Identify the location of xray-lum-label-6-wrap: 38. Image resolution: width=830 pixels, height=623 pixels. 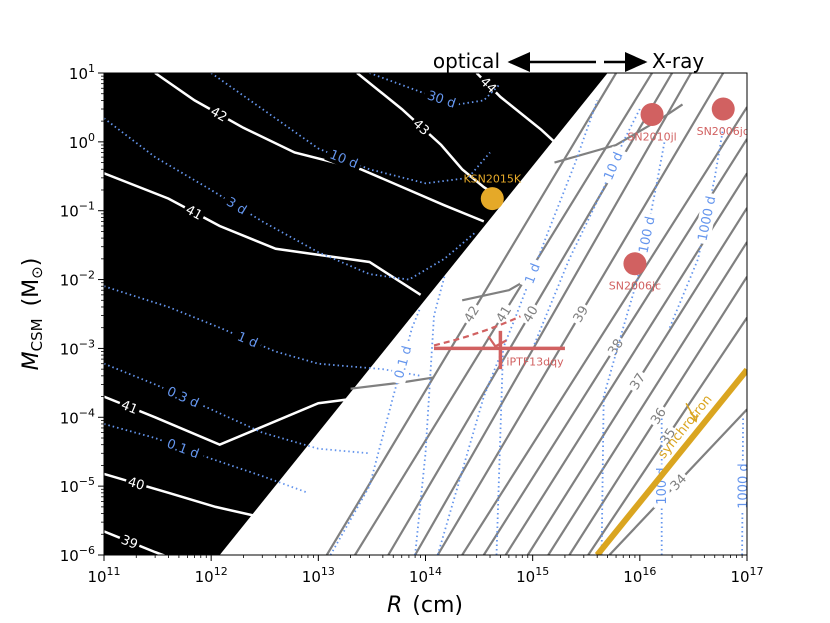
(615, 347).